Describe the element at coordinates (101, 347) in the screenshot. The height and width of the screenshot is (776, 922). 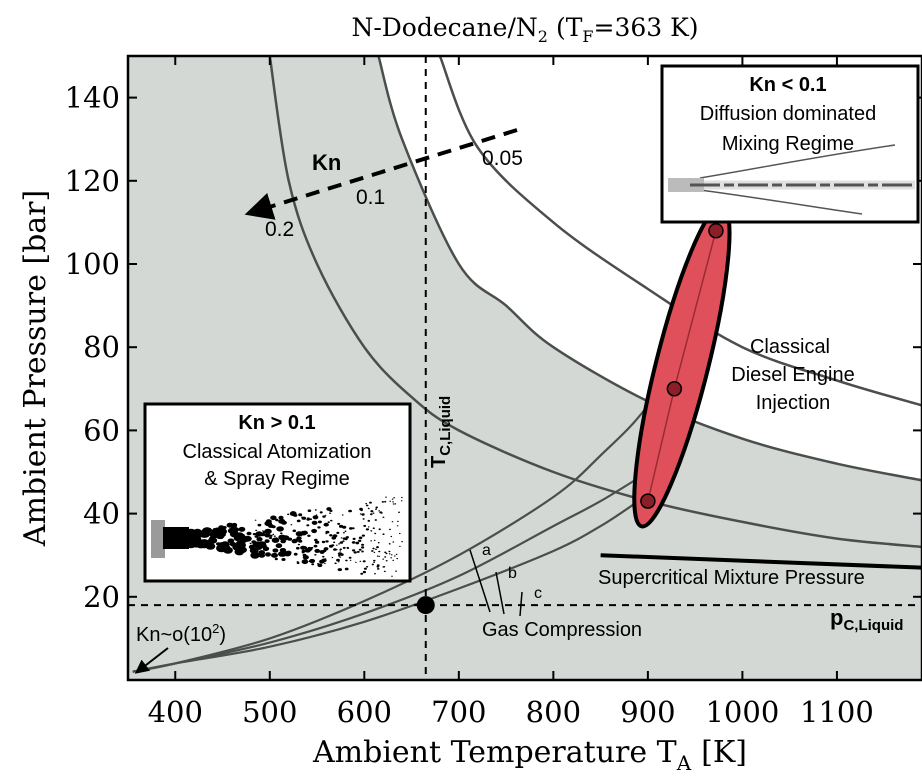
I see `y-tick-label: 80` at that location.